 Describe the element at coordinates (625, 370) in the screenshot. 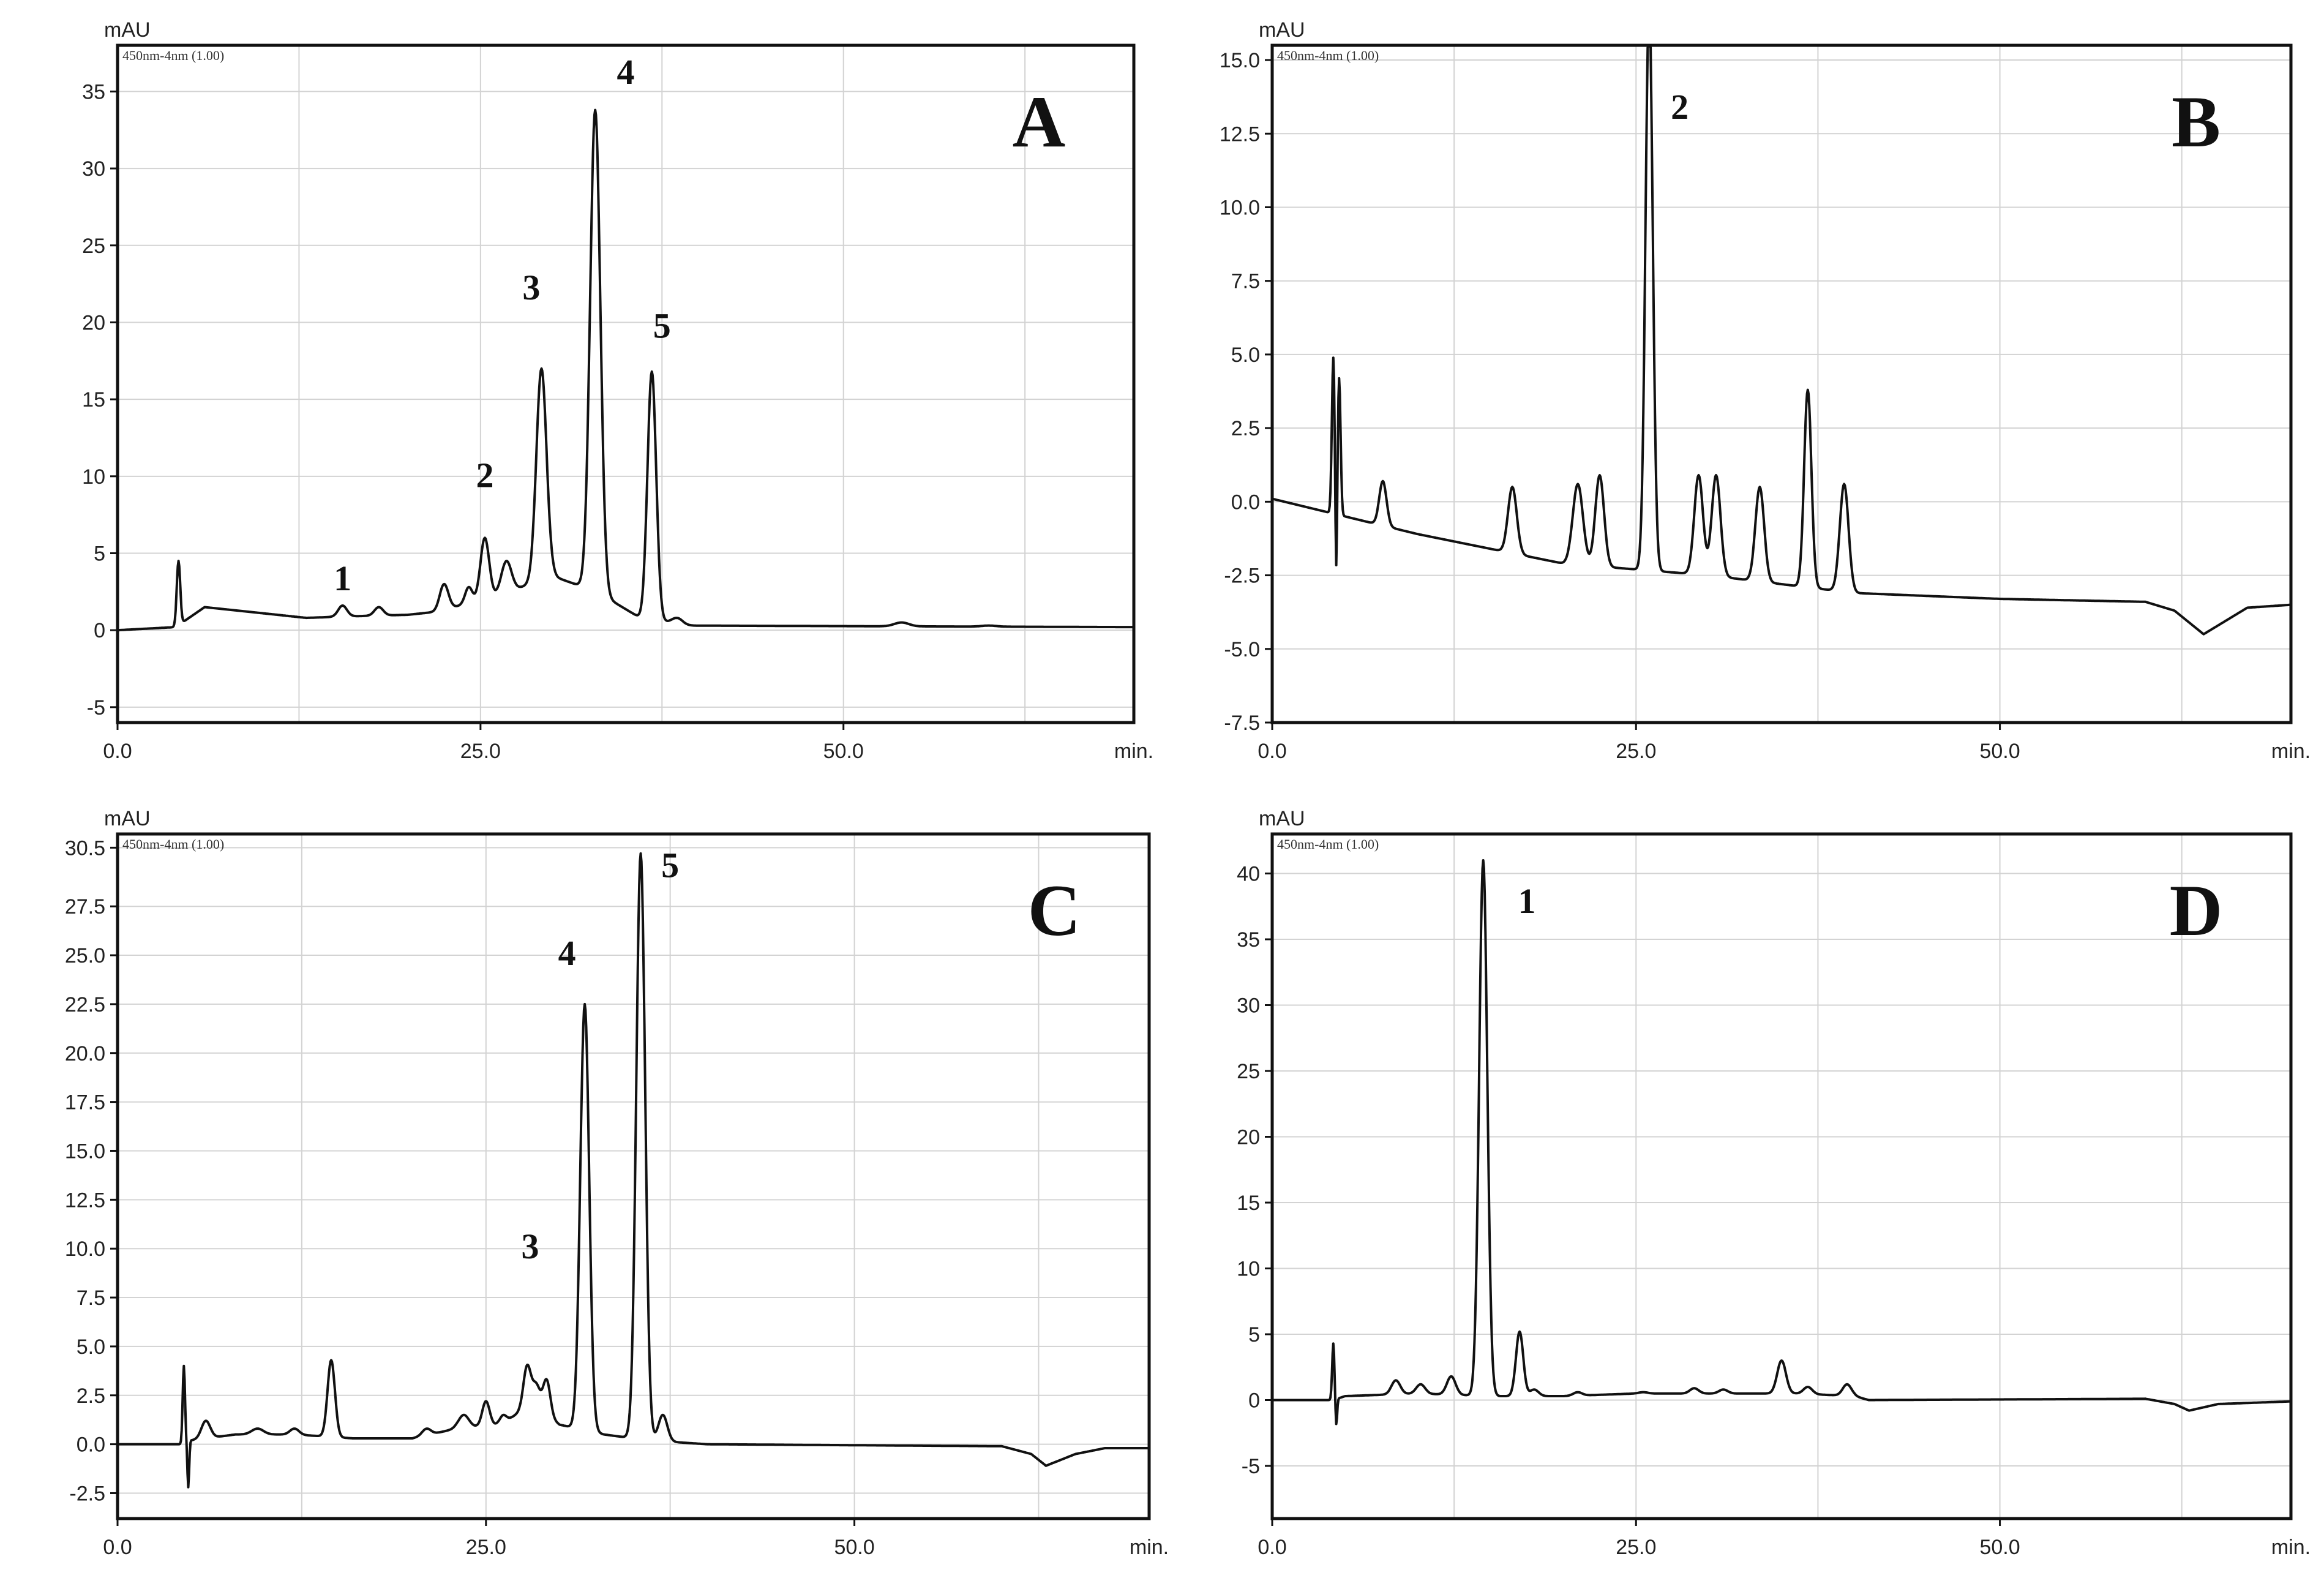

I see `chromatogram-trace` at that location.